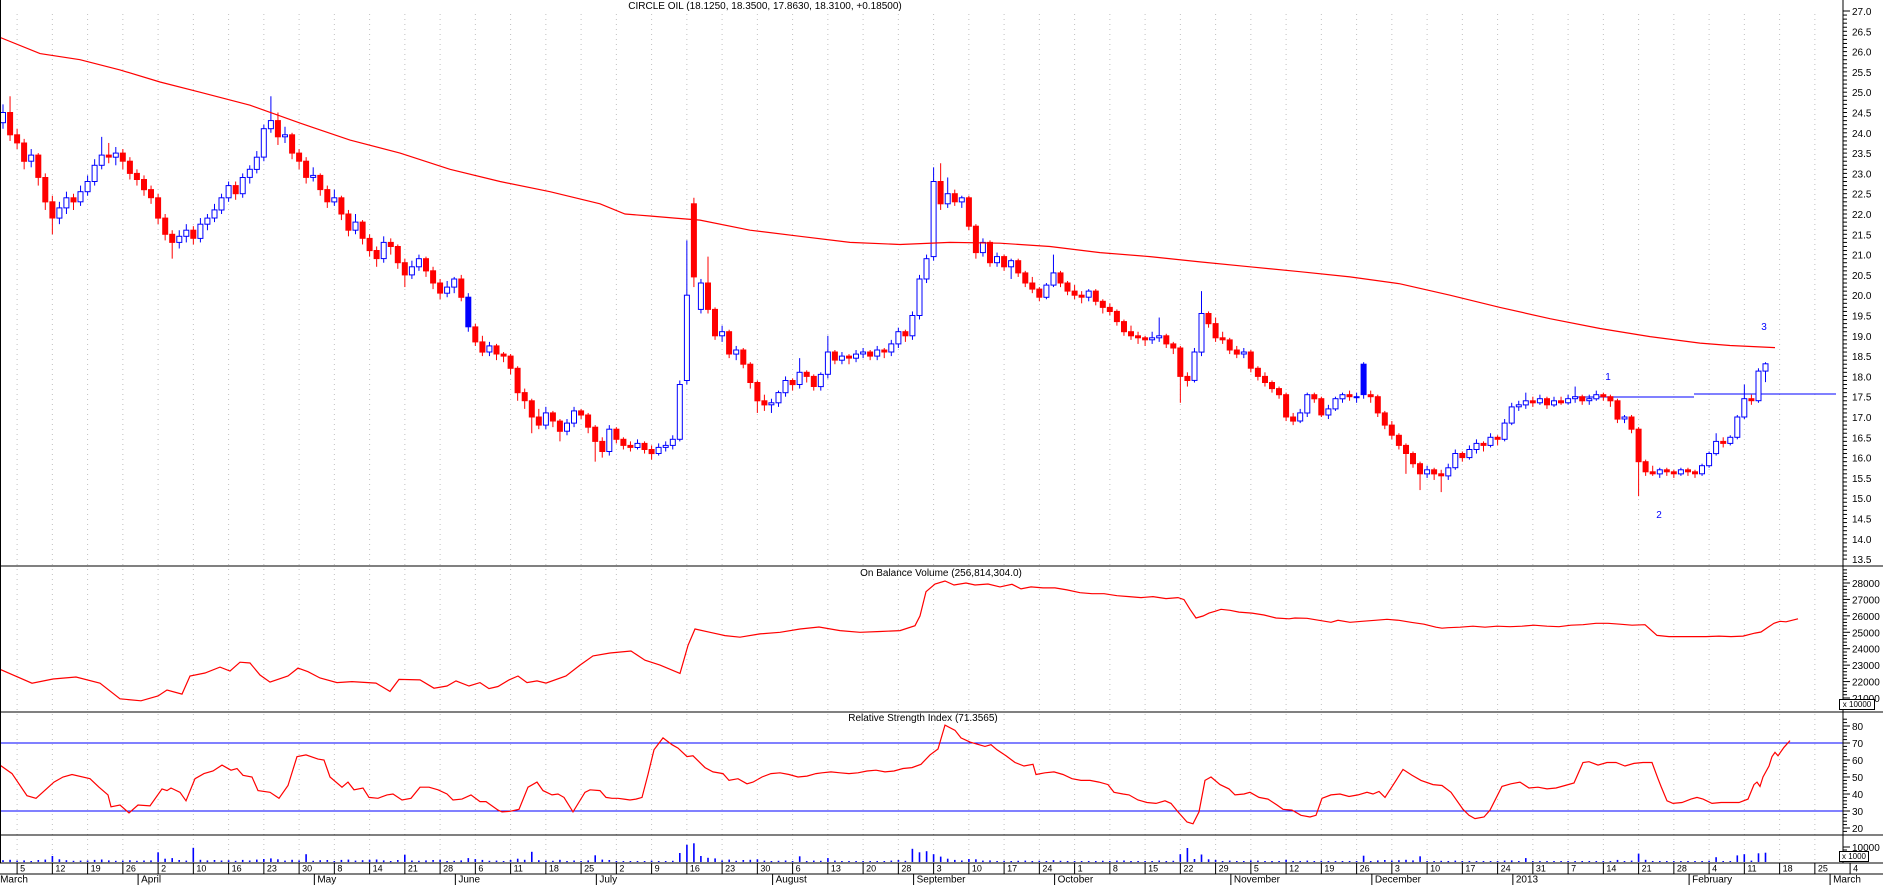 This screenshot has width=1883, height=885. Describe the element at coordinates (1858, 812) in the screenshot. I see `rsi-axis-label: 30` at that location.